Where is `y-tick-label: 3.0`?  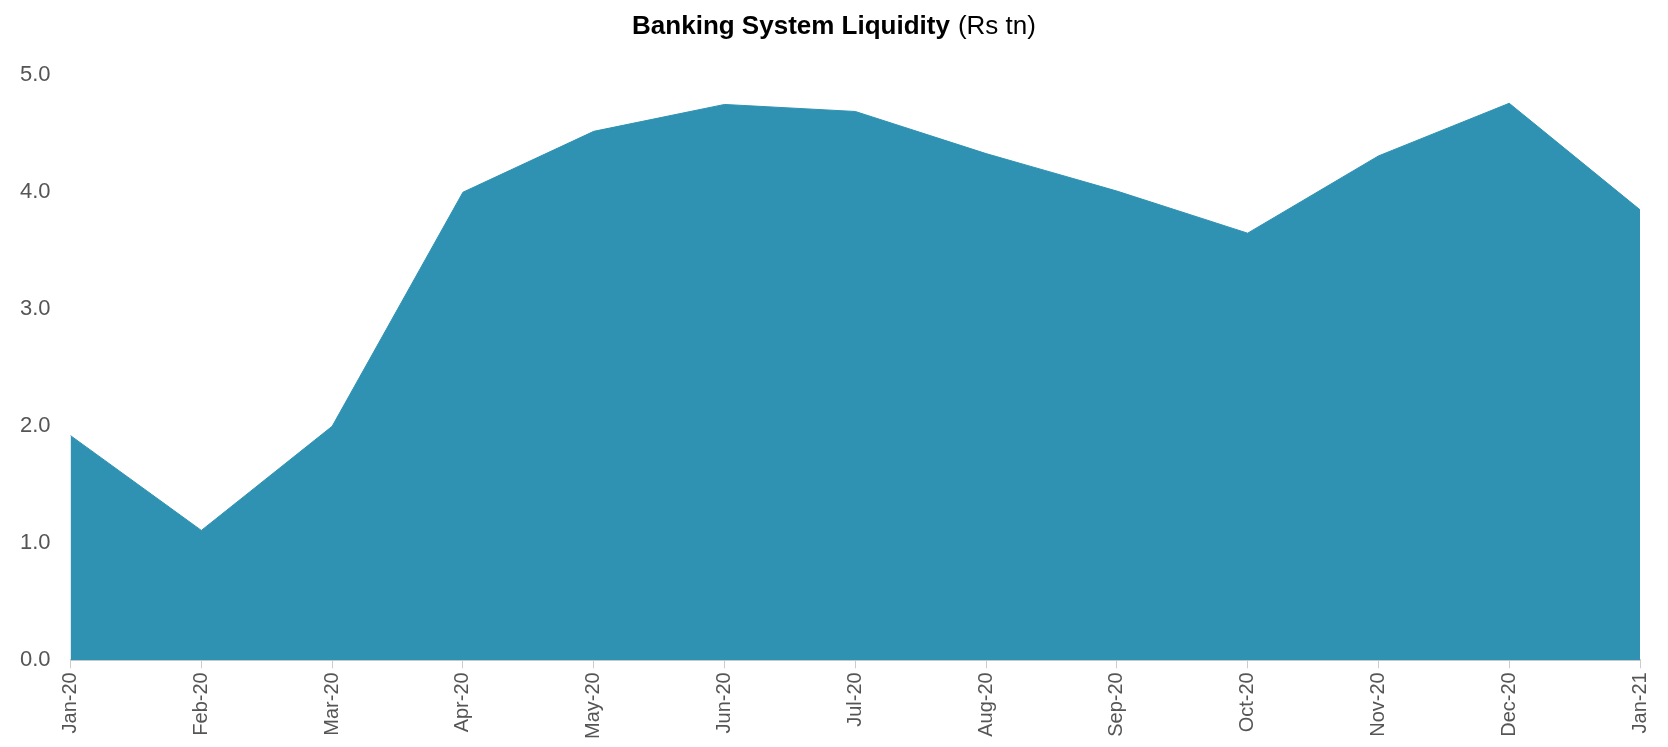 y-tick-label: 3.0 is located at coordinates (35, 308).